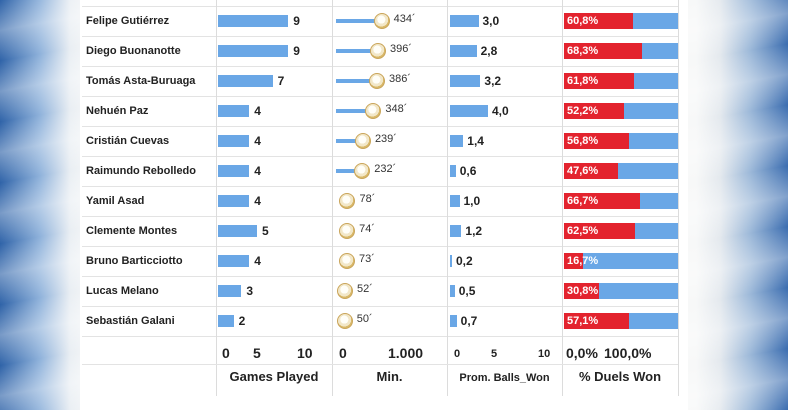 Image resolution: width=788 pixels, height=410 pixels. Describe the element at coordinates (582, 353) in the screenshot. I see `duels-axis-tick: 0,0%` at that location.